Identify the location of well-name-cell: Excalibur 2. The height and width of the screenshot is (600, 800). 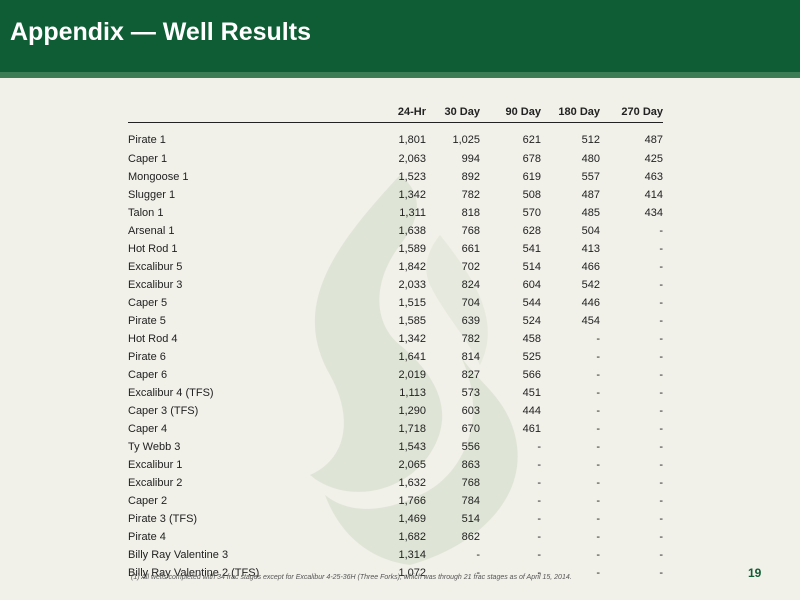
(155, 483).